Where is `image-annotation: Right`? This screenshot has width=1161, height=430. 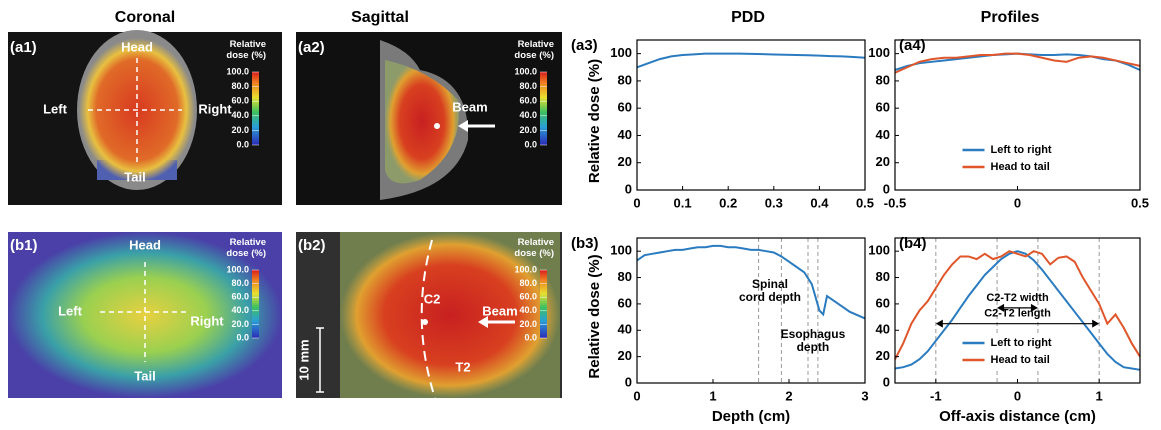
image-annotation: Right is located at coordinates (207, 320).